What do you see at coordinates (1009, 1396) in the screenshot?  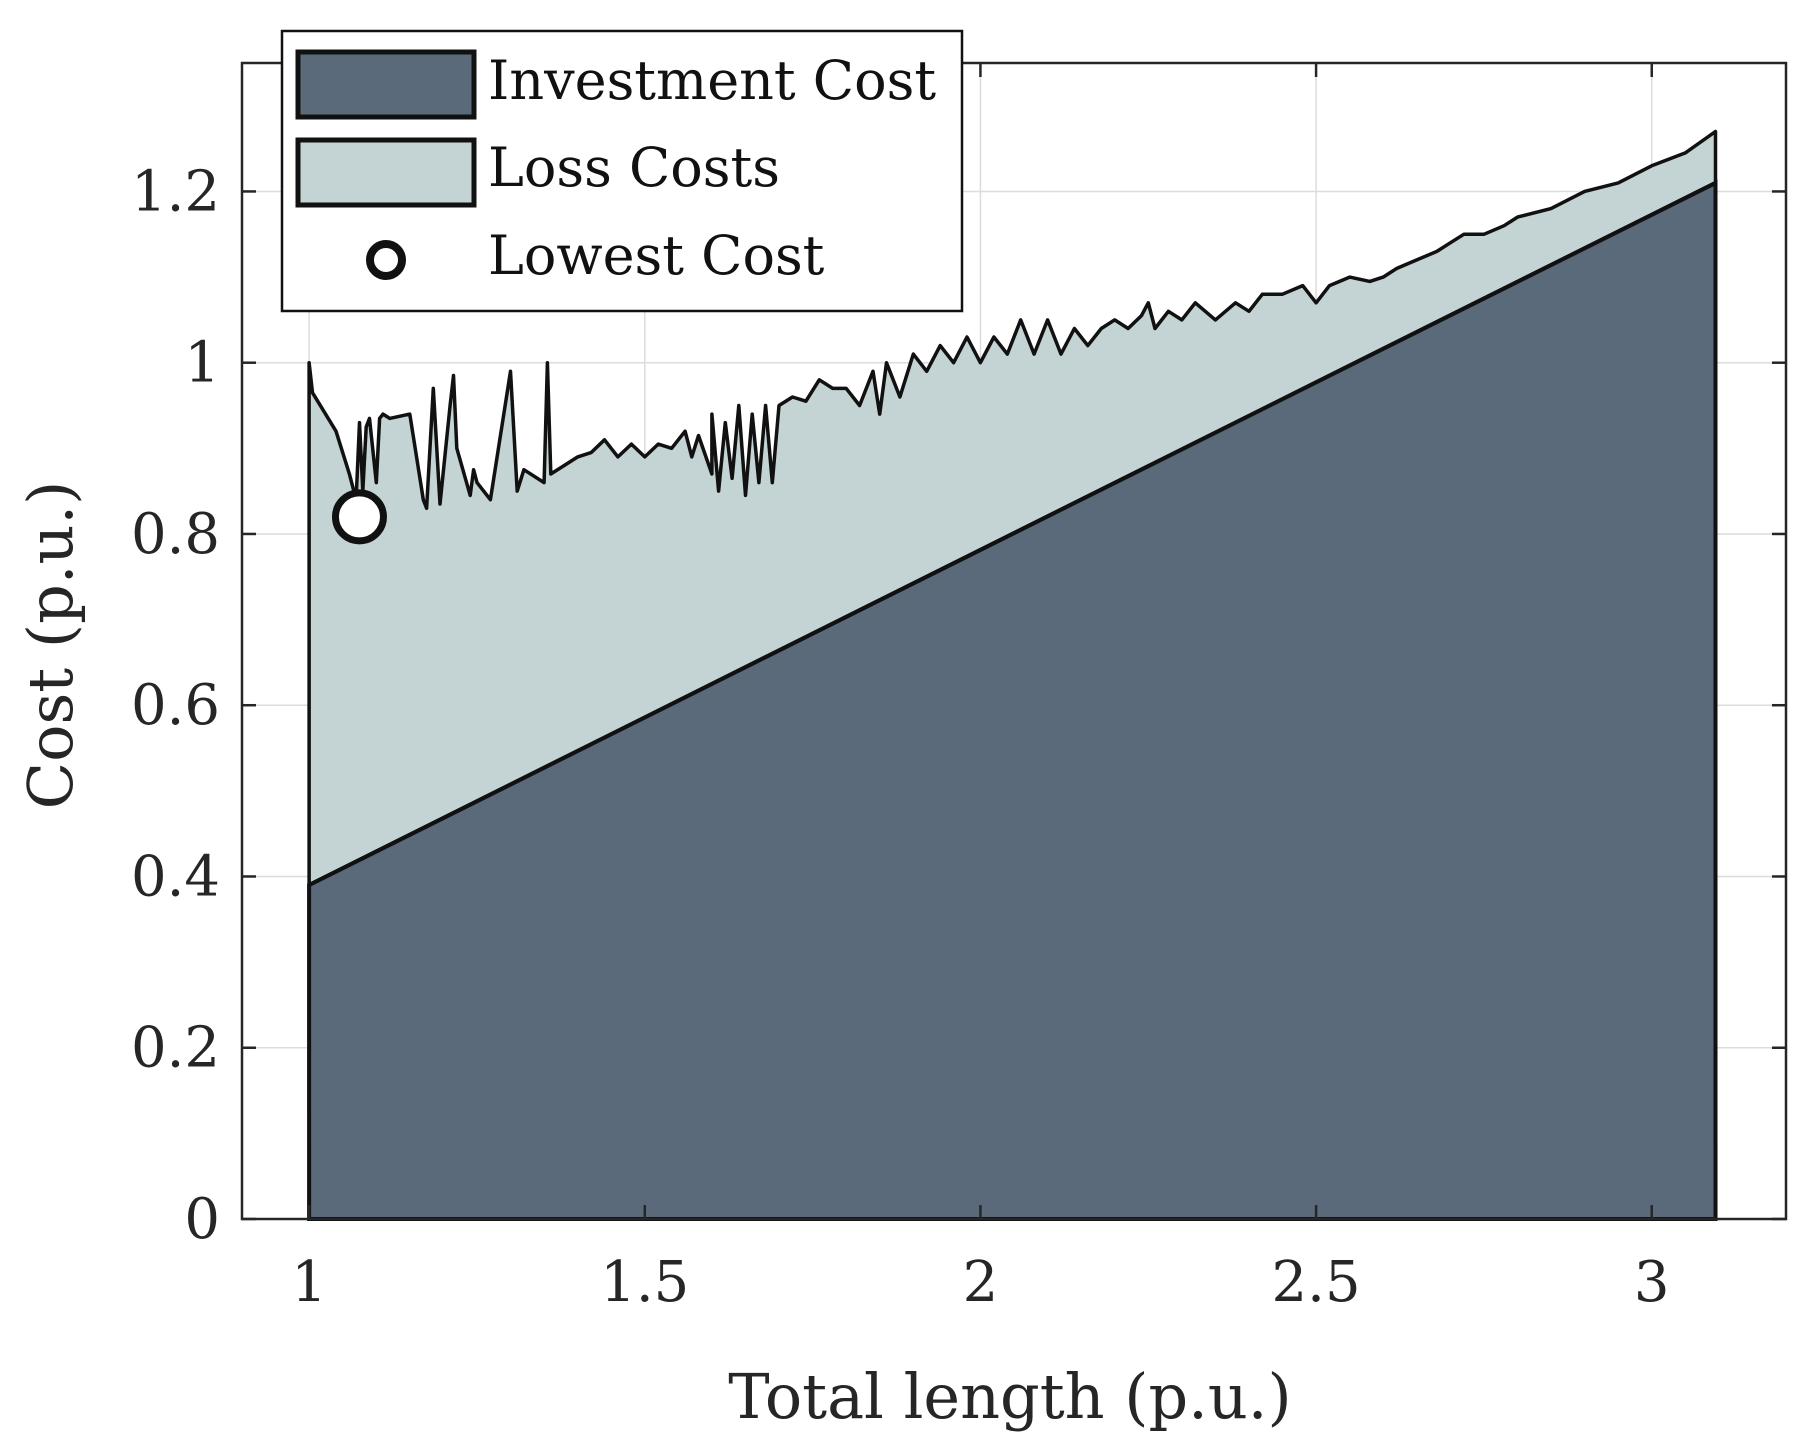 I see `x-axis-title: Total length (p.u.)` at bounding box center [1009, 1396].